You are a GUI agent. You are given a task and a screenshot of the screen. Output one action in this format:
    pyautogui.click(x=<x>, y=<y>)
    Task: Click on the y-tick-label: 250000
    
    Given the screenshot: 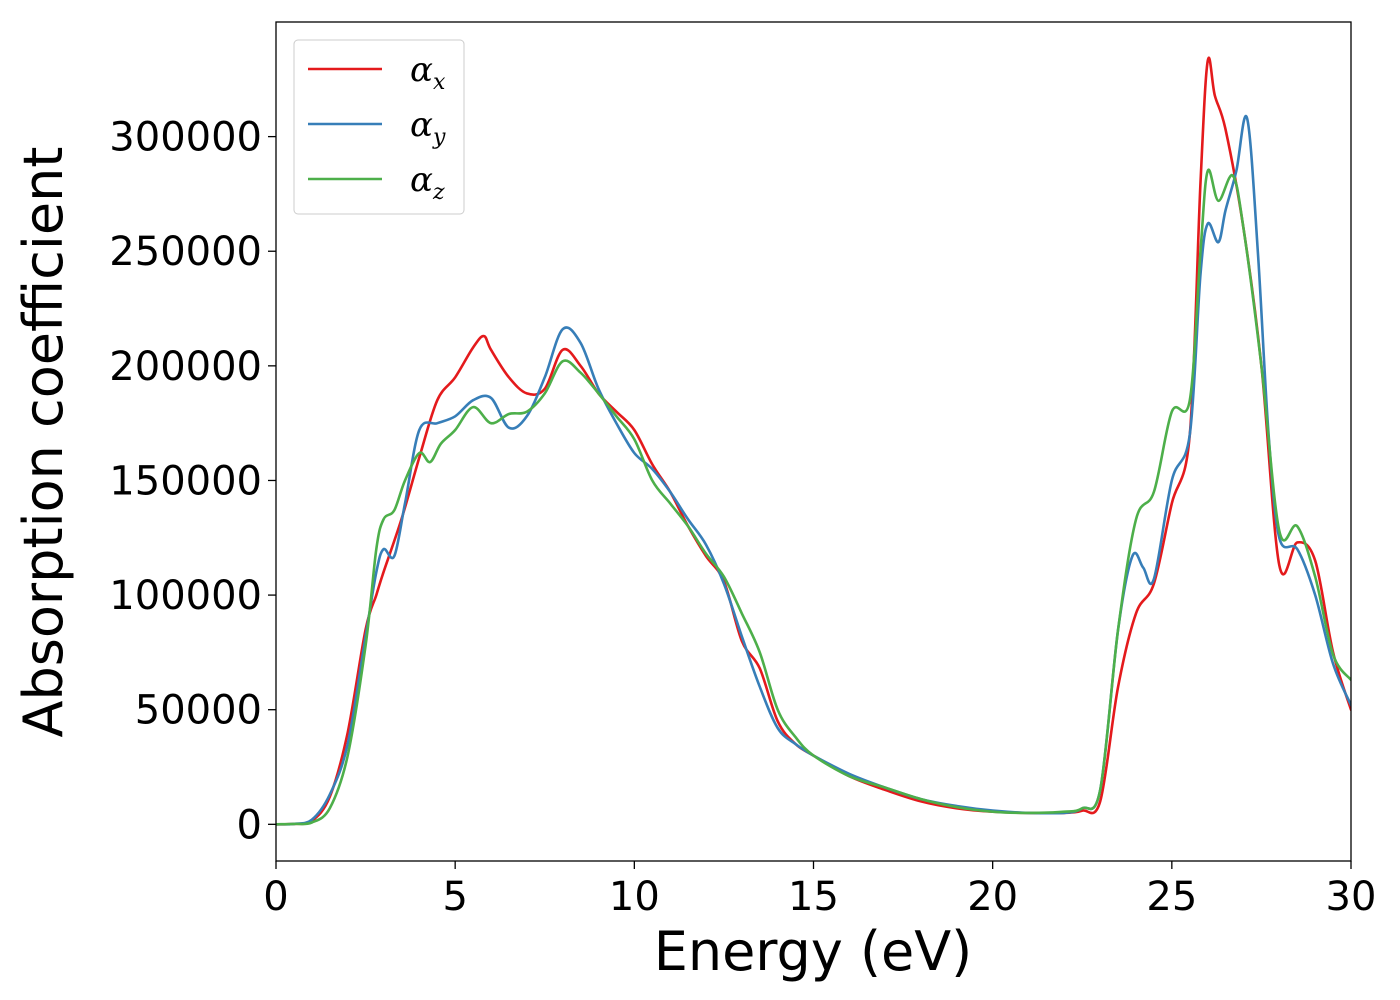 What is the action you would take?
    pyautogui.click(x=185, y=252)
    